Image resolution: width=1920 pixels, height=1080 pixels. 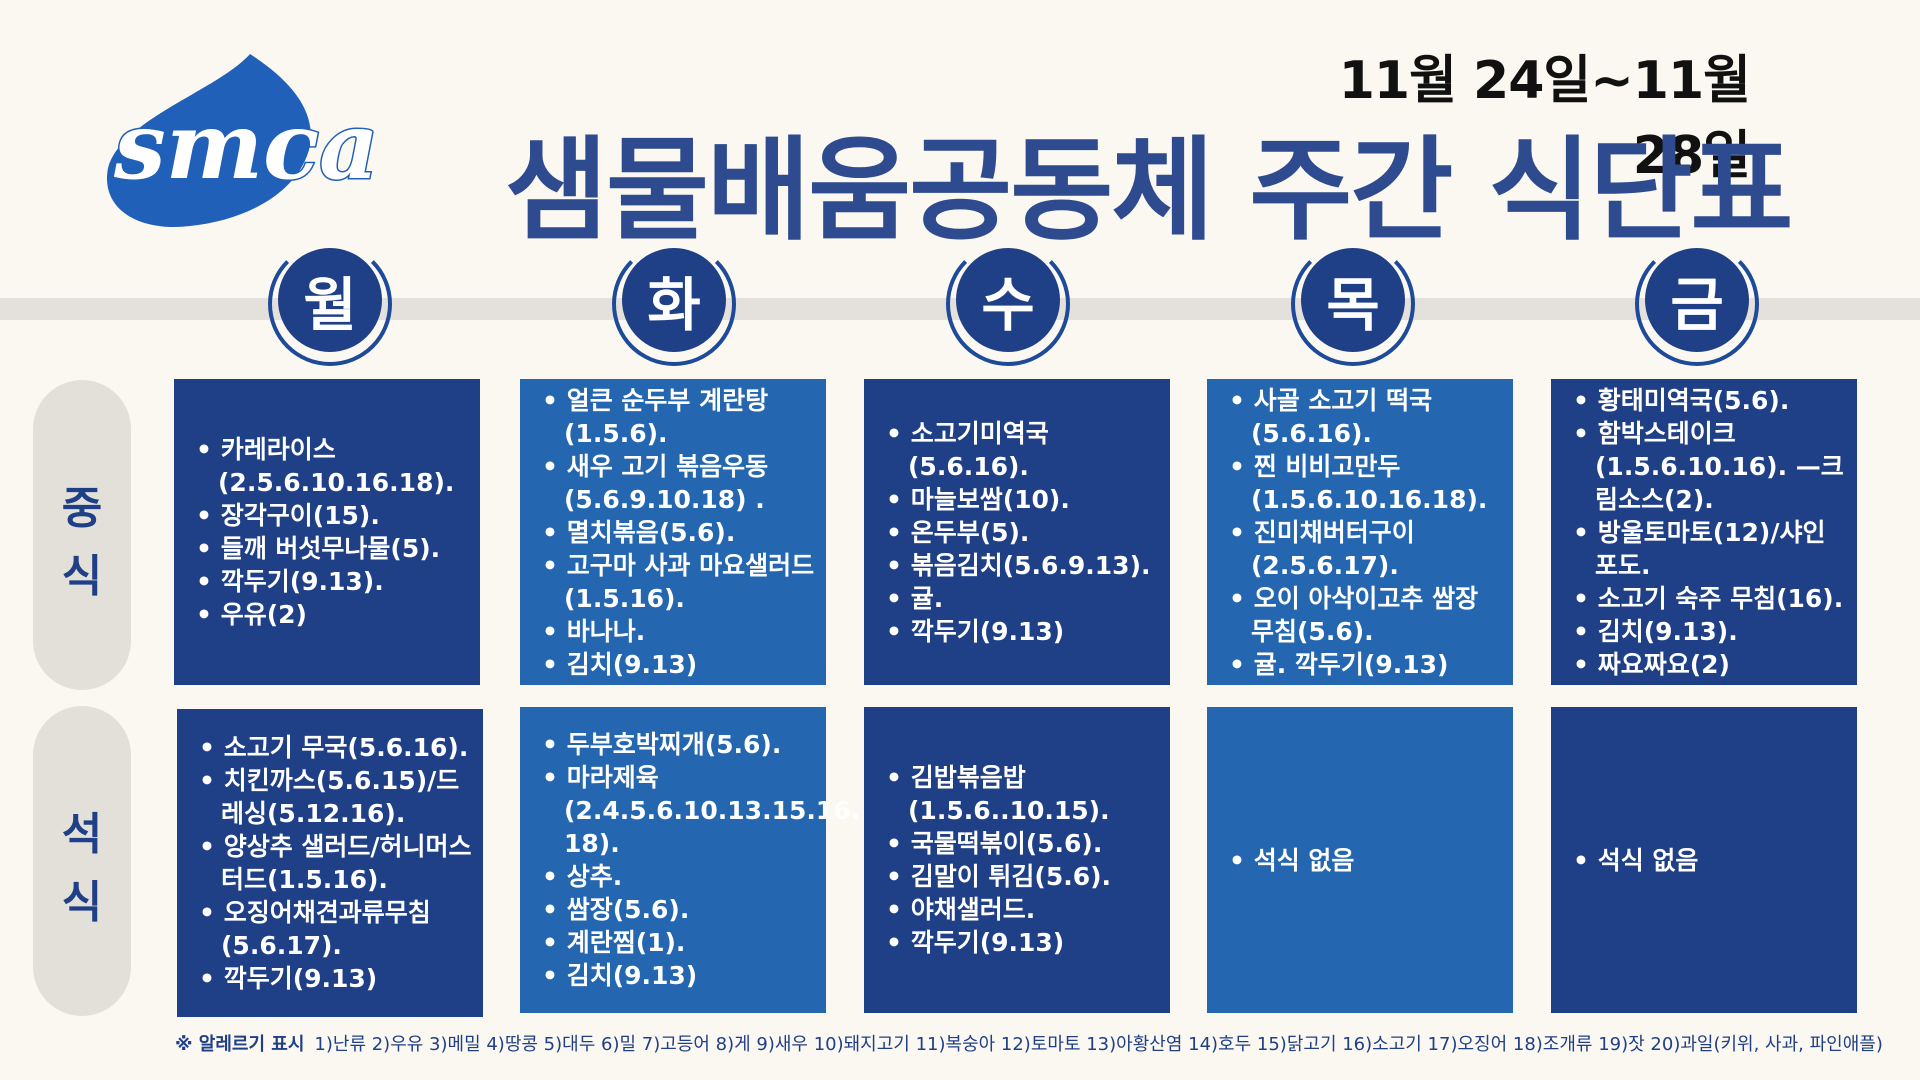 What do you see at coordinates (1366, 483) in the screenshot?
I see `menu-item: 찐 비비고만두 (1.5.6.10.16.18).` at bounding box center [1366, 483].